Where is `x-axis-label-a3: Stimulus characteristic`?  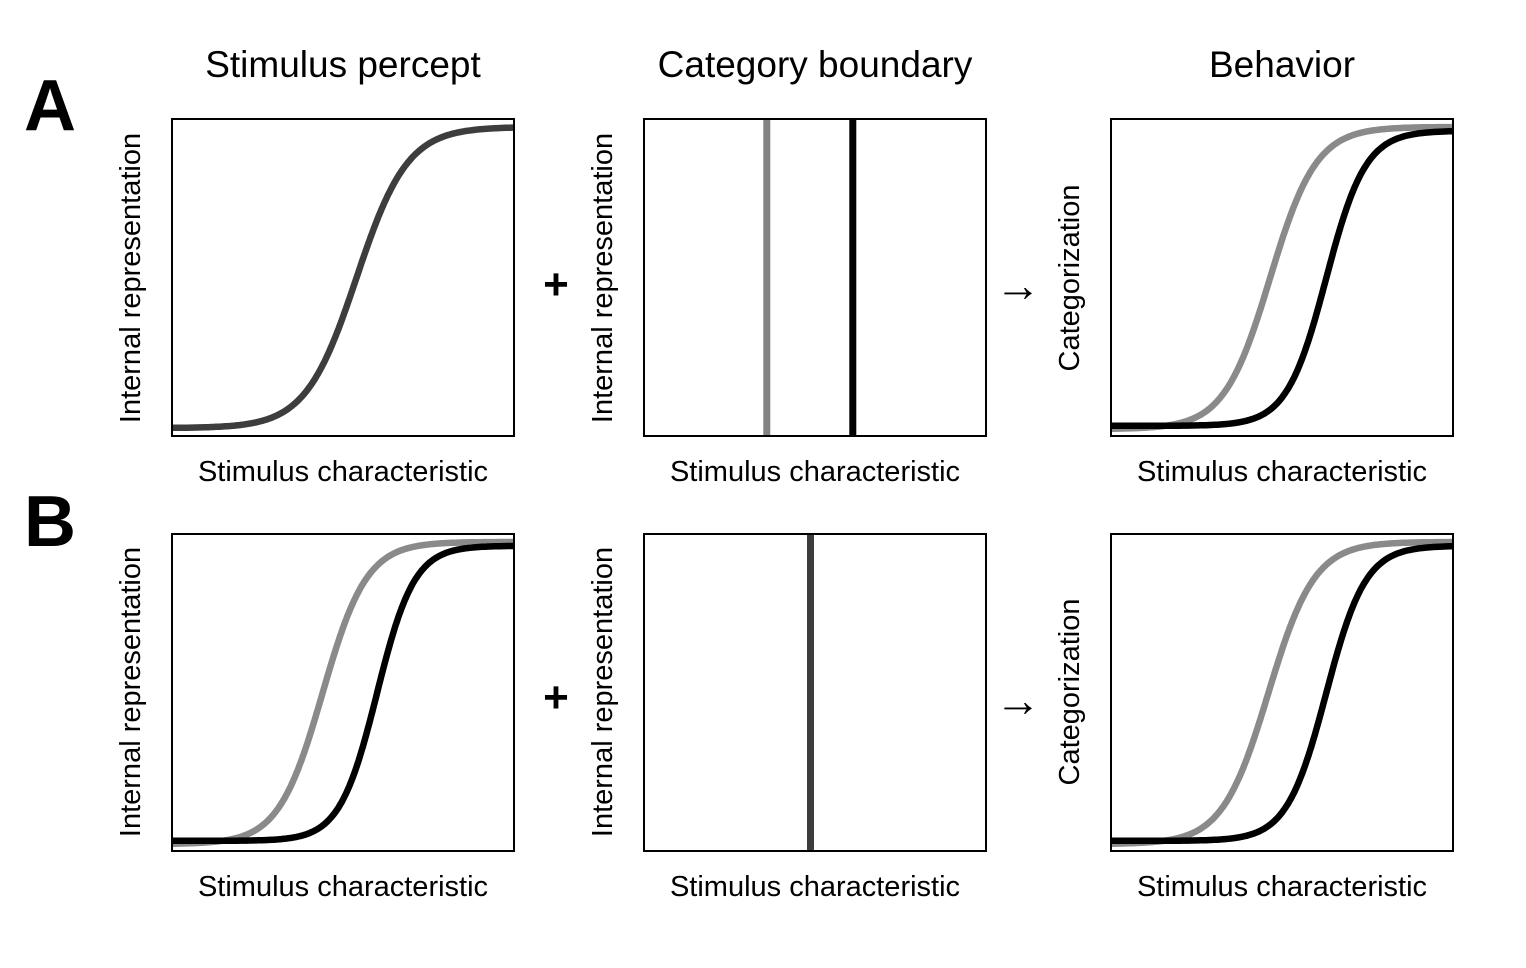 x-axis-label-a3: Stimulus characteristic is located at coordinates (1282, 472).